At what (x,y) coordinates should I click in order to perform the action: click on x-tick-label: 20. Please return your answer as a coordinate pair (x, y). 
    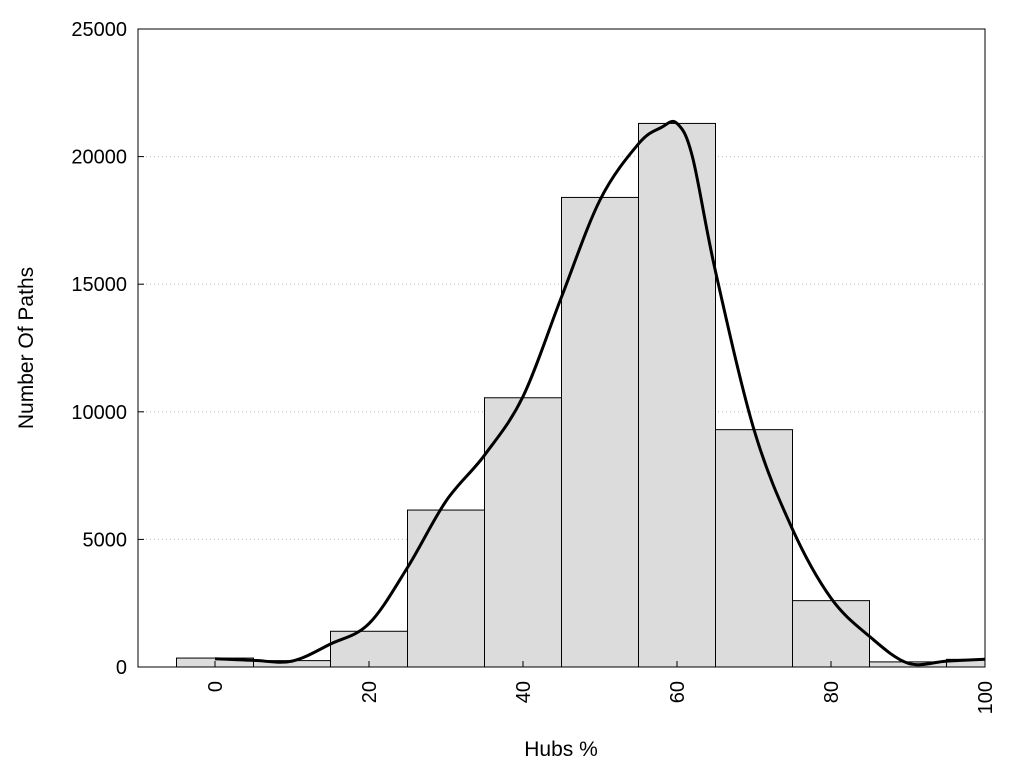
    Looking at the image, I should click on (370, 692).